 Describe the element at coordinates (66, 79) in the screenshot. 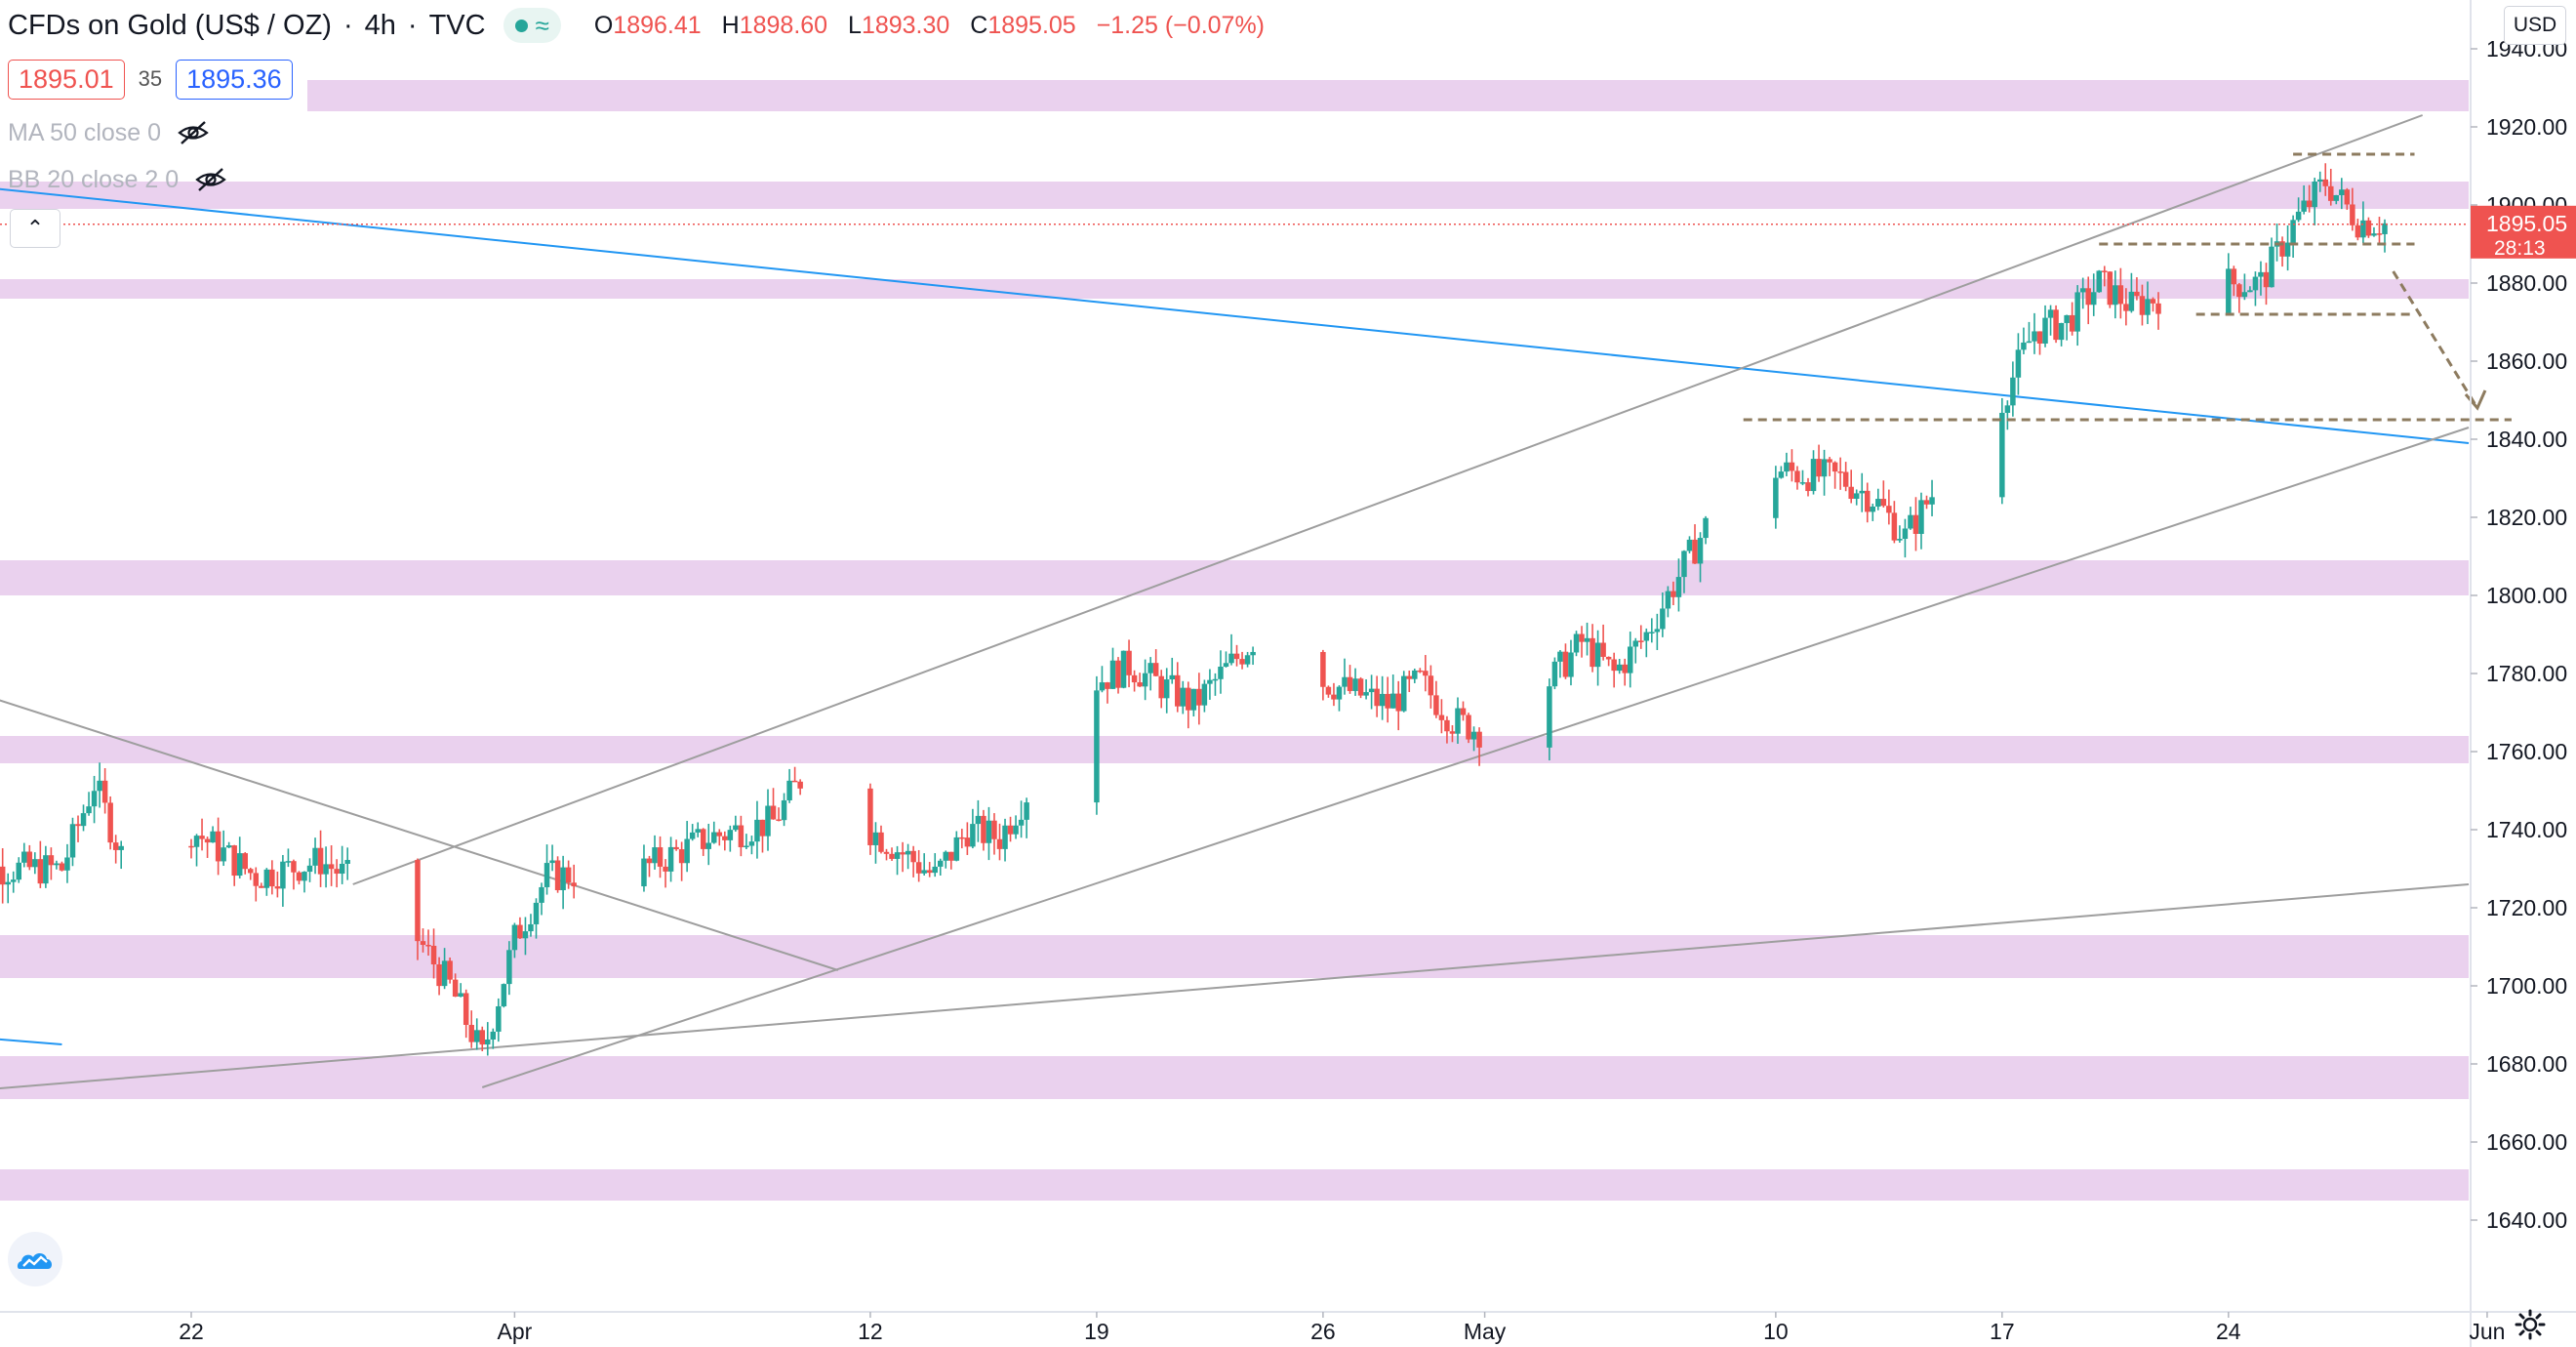

I see `sell-price-button: 1895.01` at that location.